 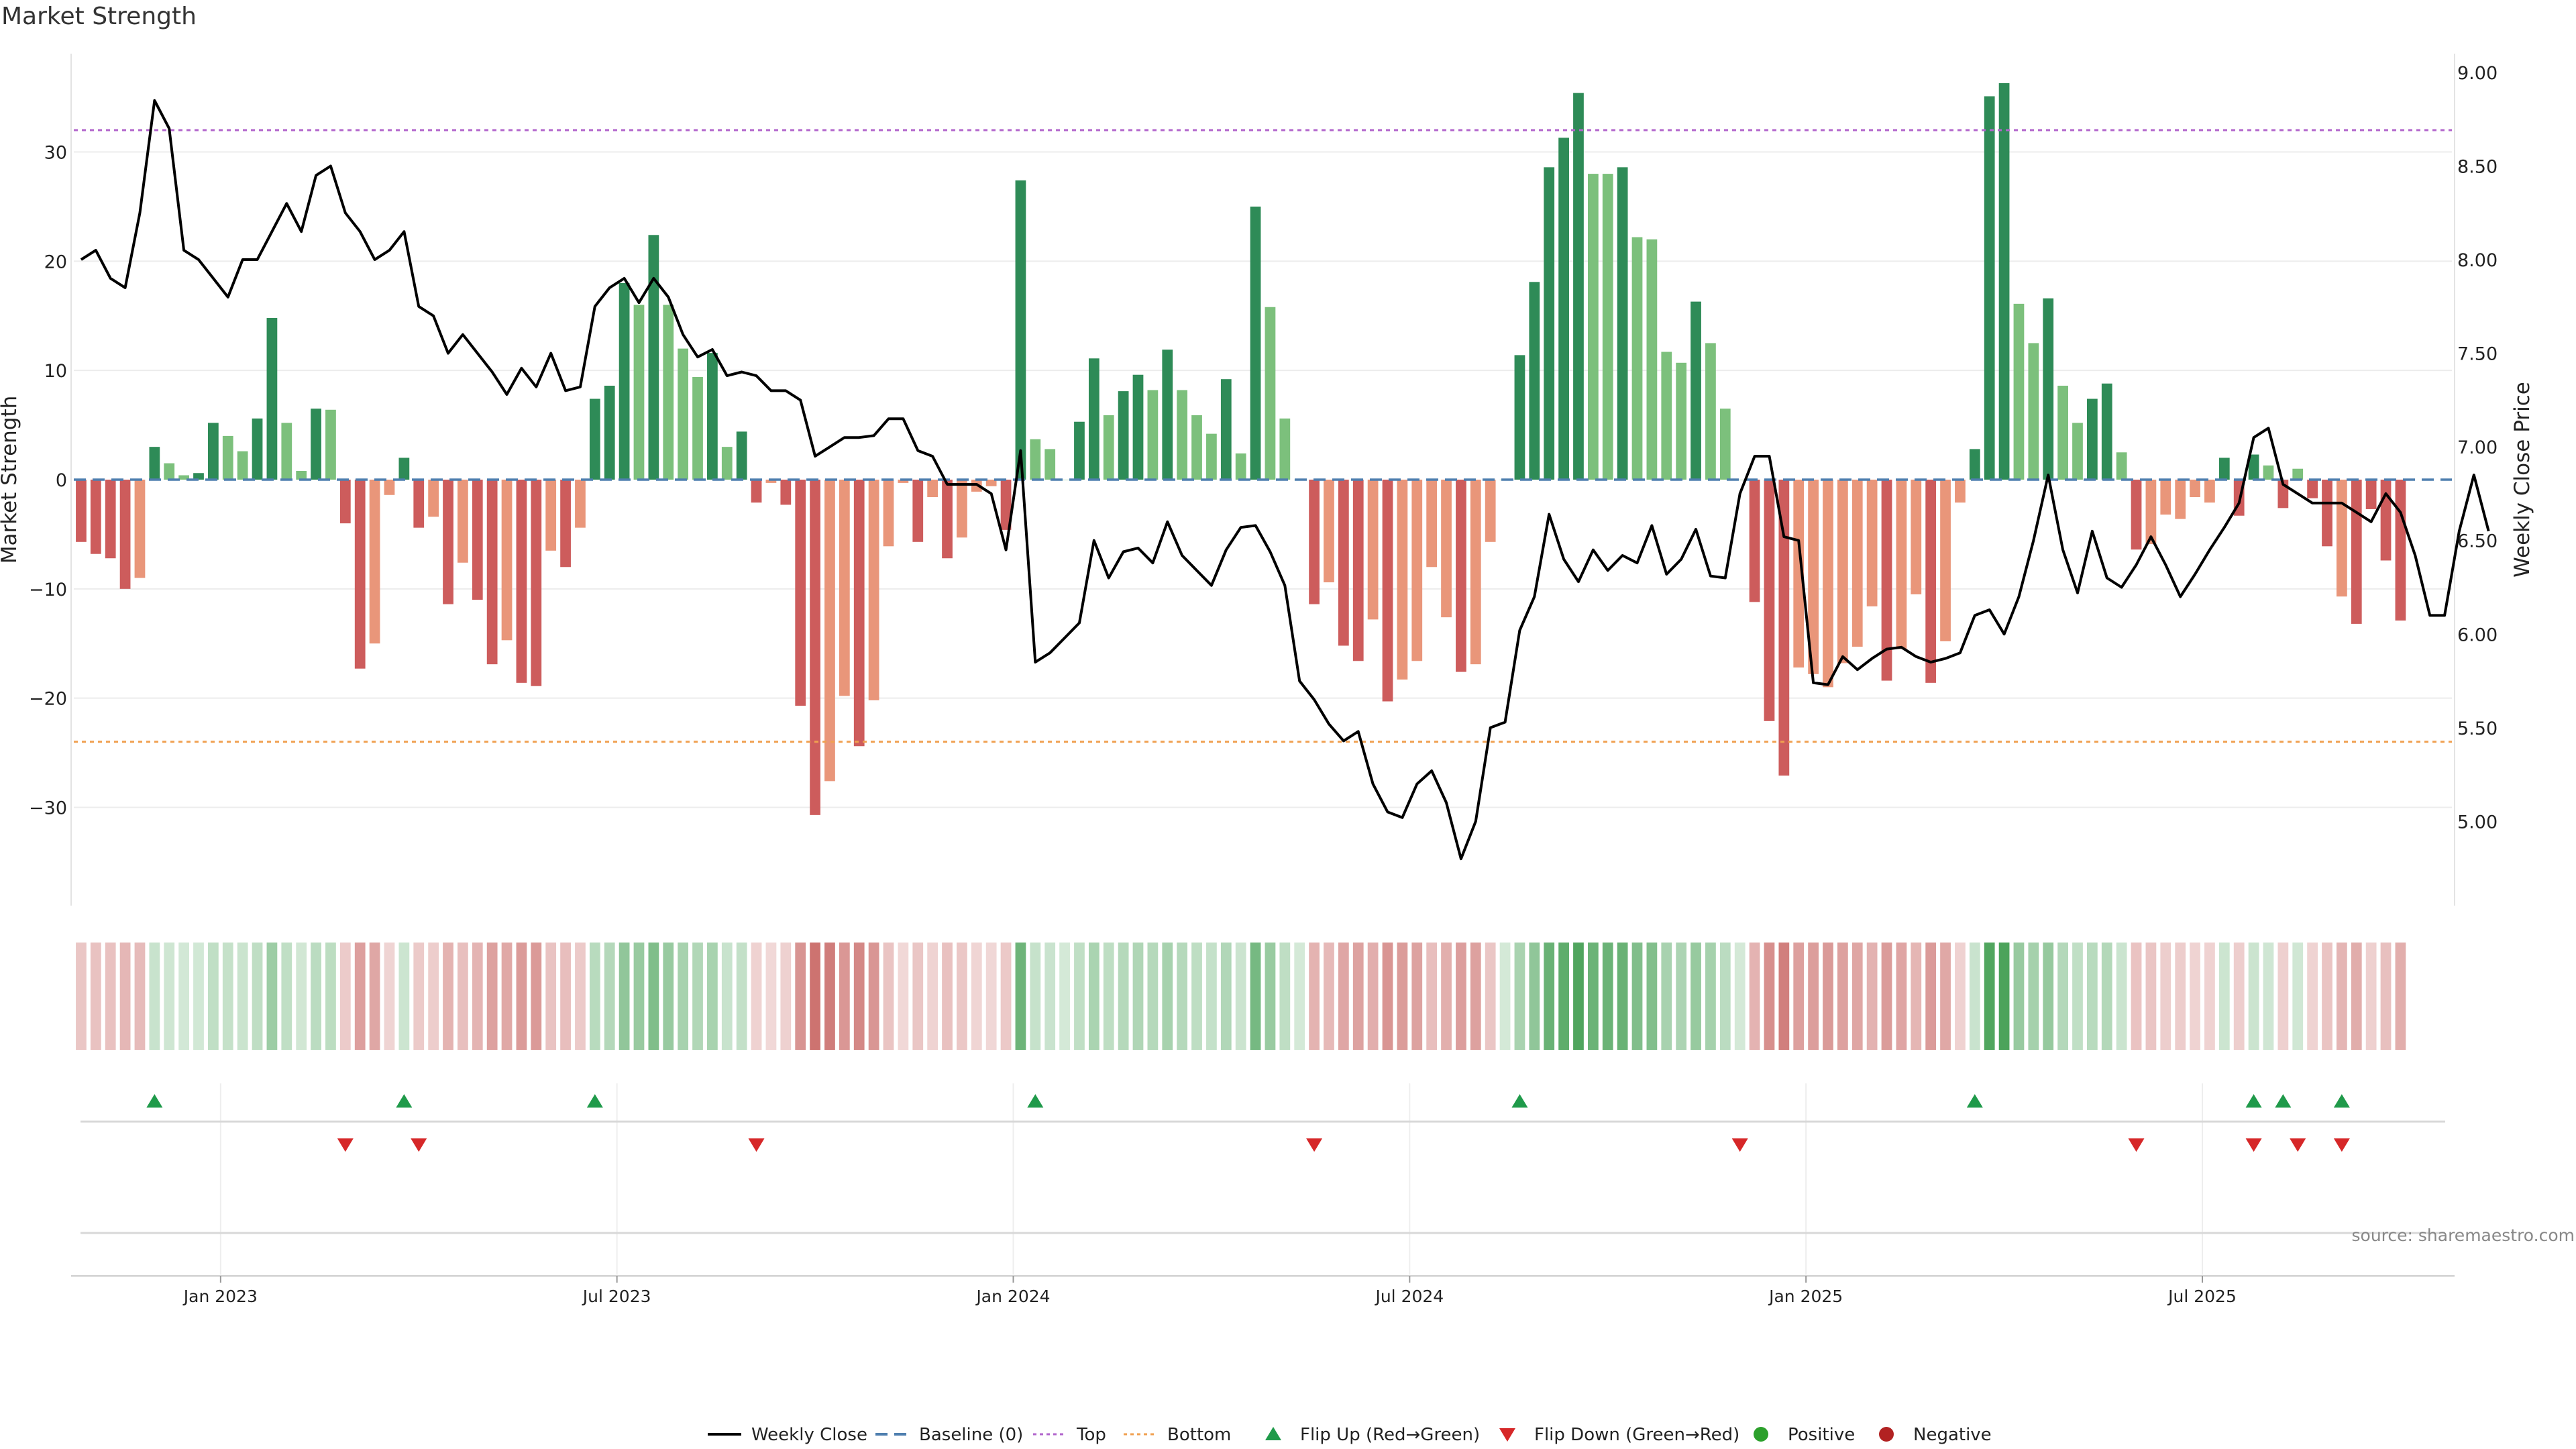 I want to click on y2-tick-label: 7.00, so click(x=2477, y=447).